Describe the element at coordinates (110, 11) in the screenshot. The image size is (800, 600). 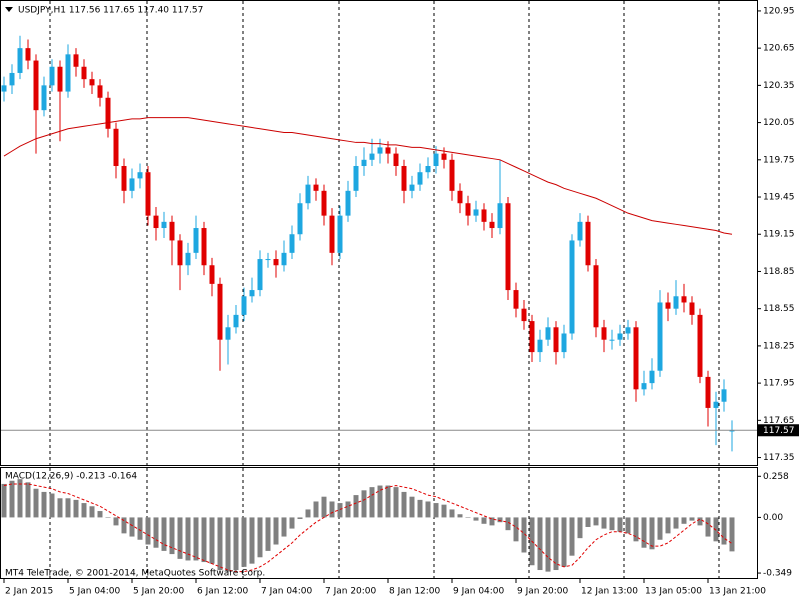
I see `chart-title: USDJPY,H1 117.56 117.65 117.40 117.57` at that location.